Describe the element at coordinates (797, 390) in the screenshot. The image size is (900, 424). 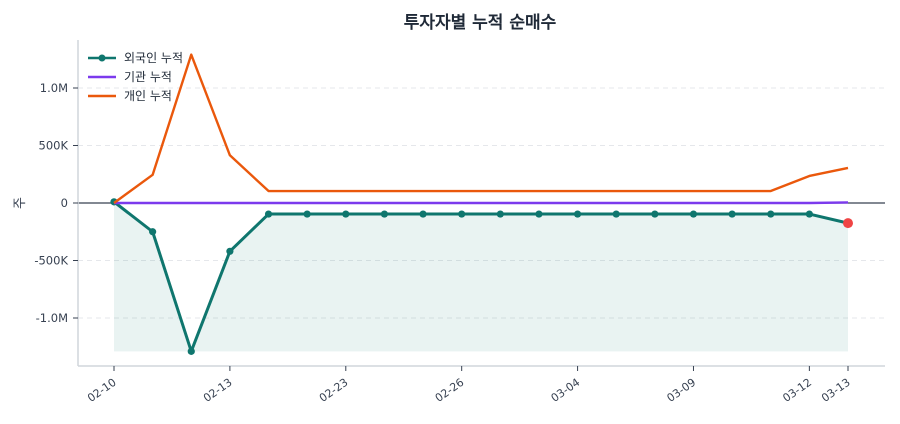
I see `x-tick-label: 03-12` at that location.